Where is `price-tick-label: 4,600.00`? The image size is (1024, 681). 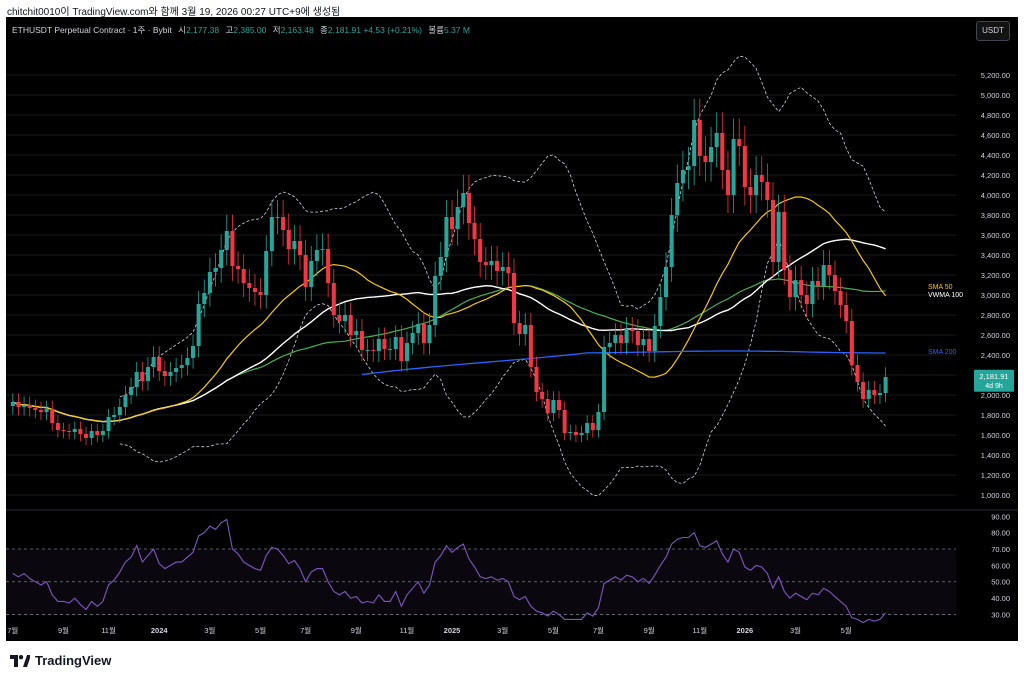
price-tick-label: 4,600.00 is located at coordinates (995, 135).